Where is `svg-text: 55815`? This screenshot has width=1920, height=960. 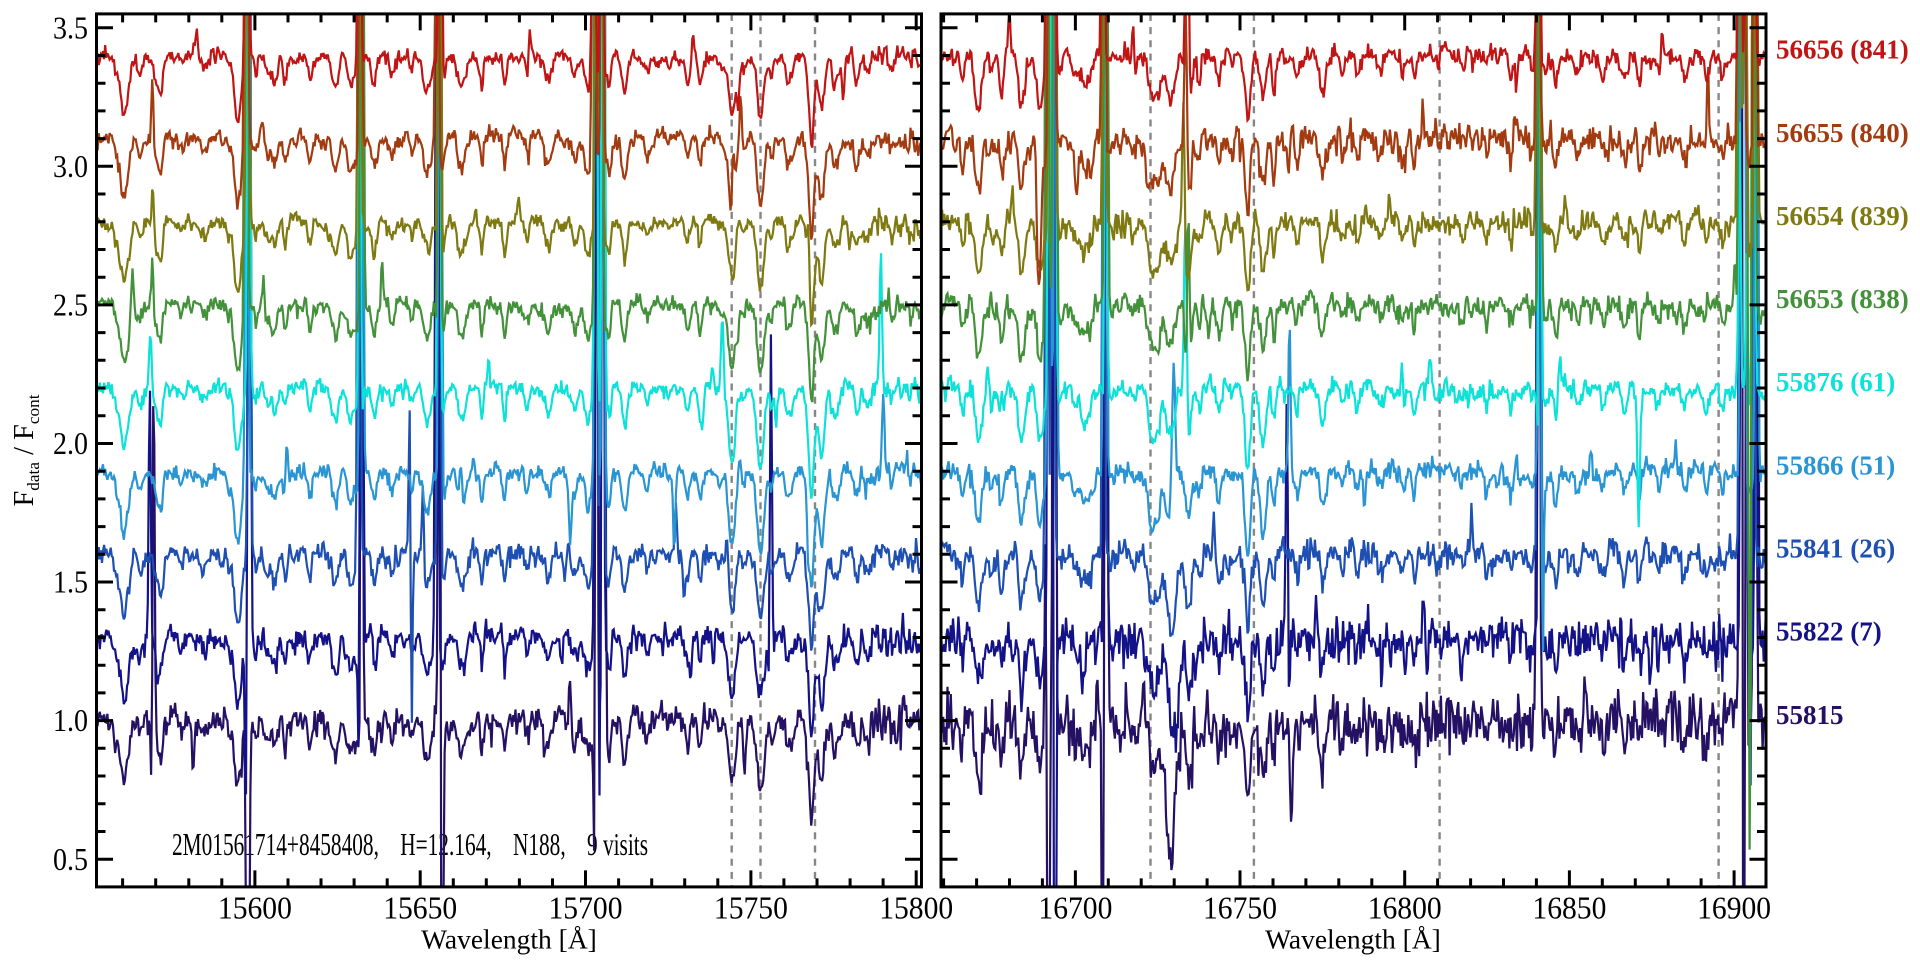 svg-text: 55815 is located at coordinates (1810, 715).